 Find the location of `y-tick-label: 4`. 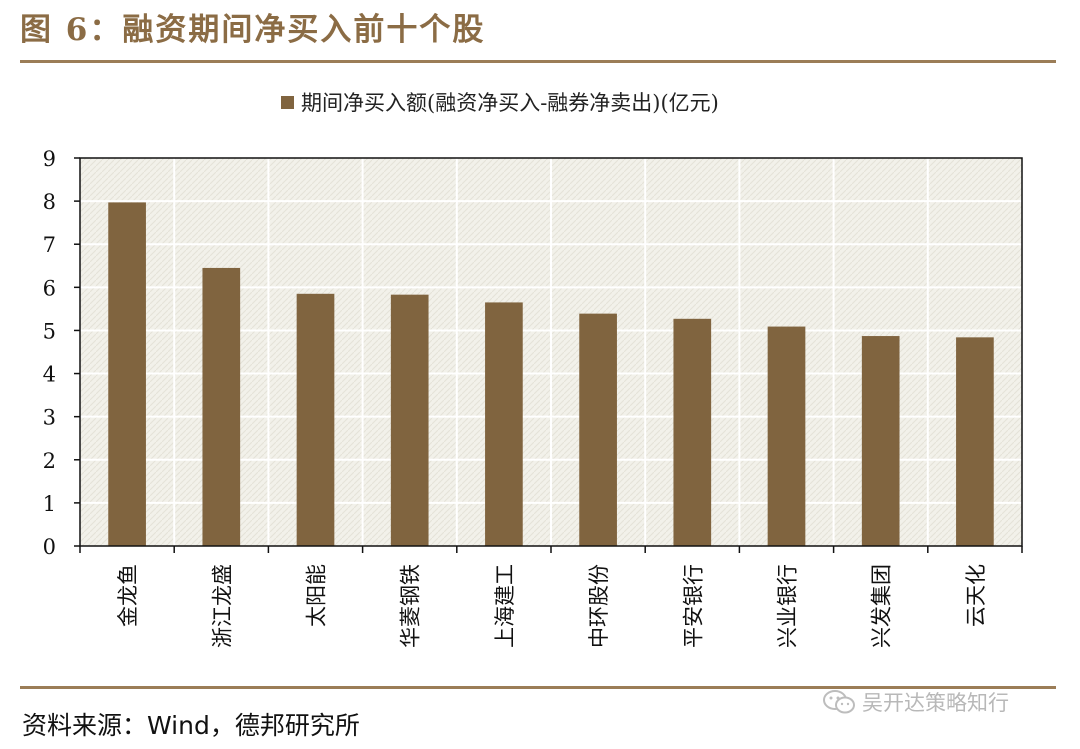

y-tick-label: 4 is located at coordinates (49, 375).